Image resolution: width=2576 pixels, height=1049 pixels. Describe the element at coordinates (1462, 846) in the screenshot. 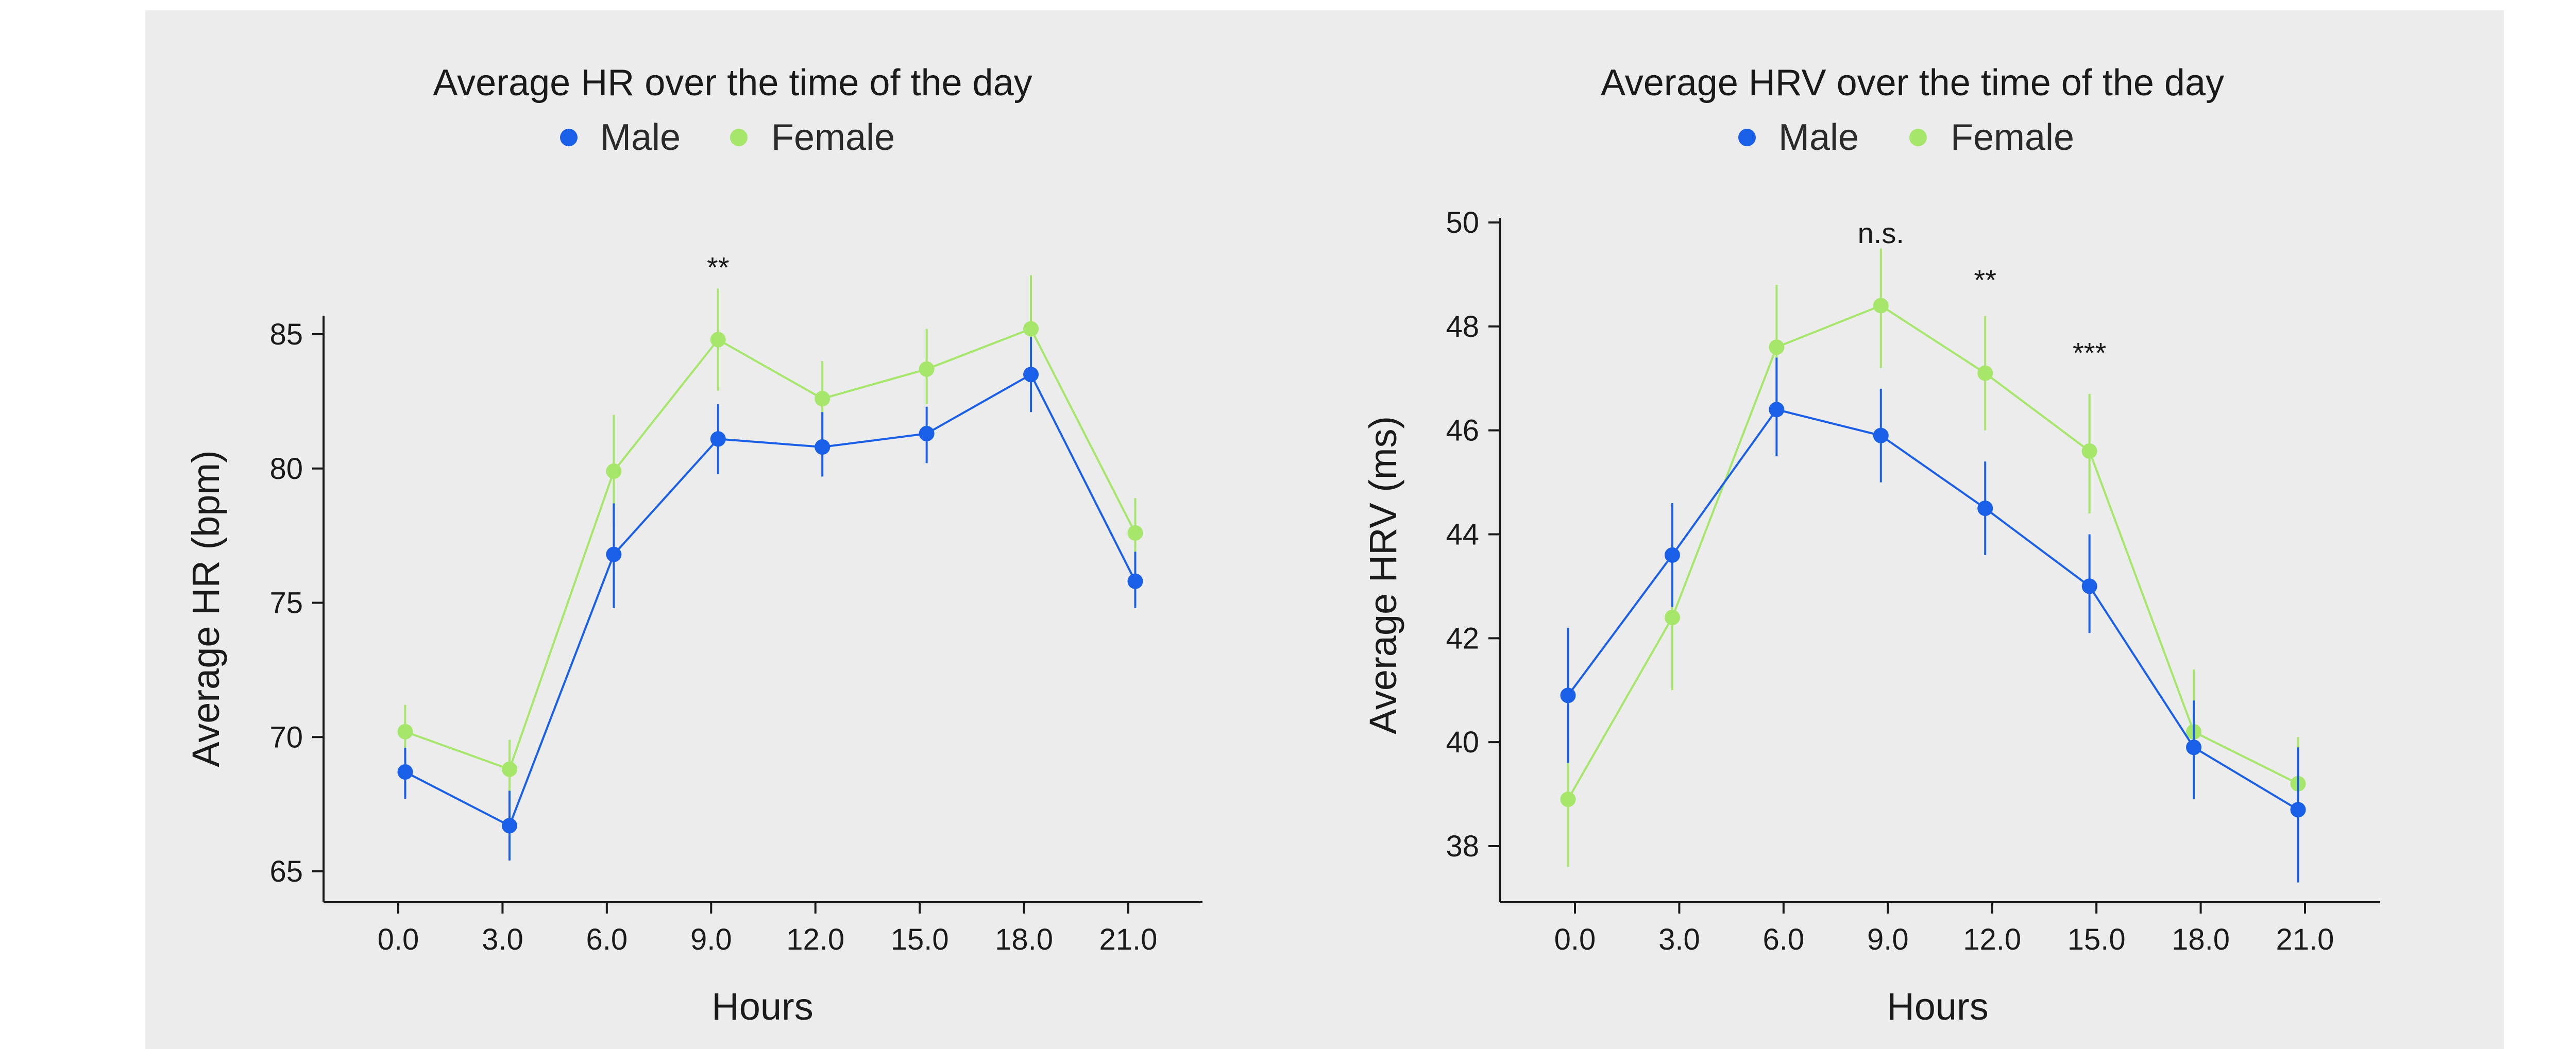

I see `y-tick-label: 38` at that location.